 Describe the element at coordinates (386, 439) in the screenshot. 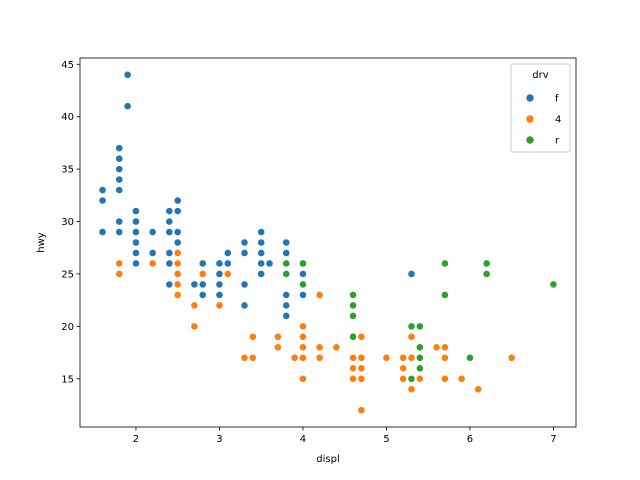

I see `x-tick-label: 5` at that location.